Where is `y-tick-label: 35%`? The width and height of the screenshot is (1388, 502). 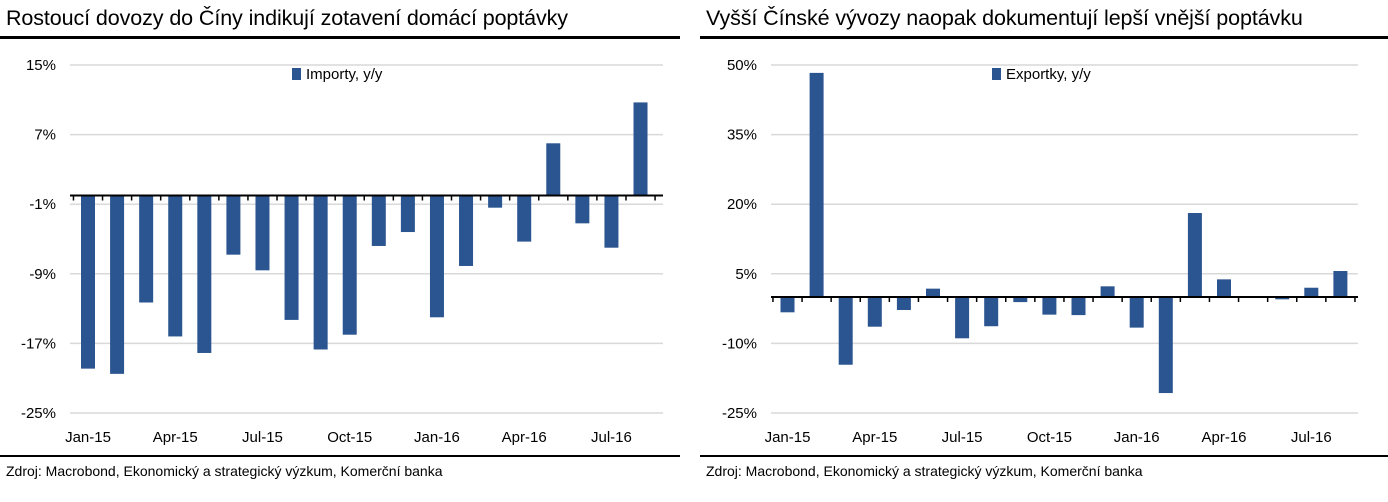
y-tick-label: 35% is located at coordinates (742, 135).